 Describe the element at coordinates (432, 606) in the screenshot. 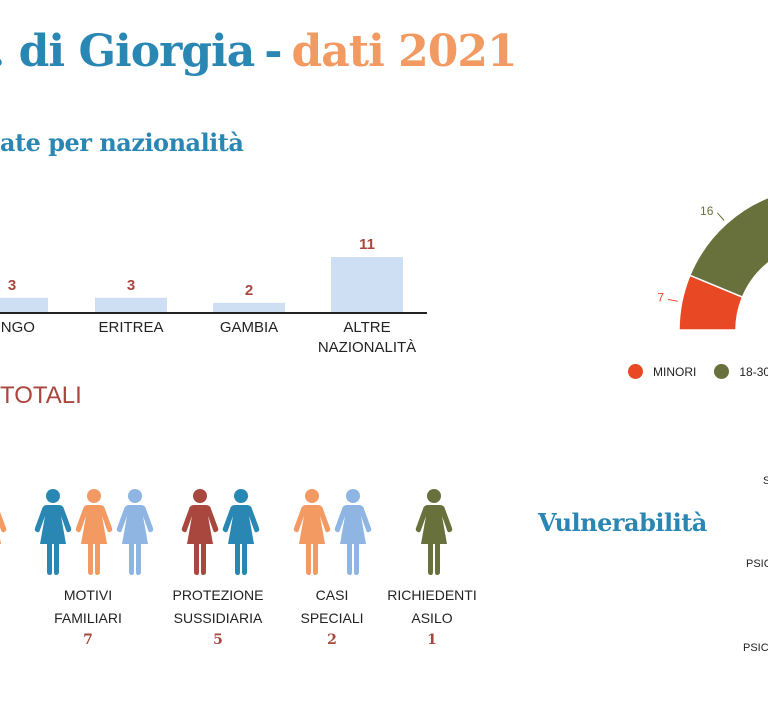

I see `permit-label-4: RICHIEDENTI ASILO` at that location.